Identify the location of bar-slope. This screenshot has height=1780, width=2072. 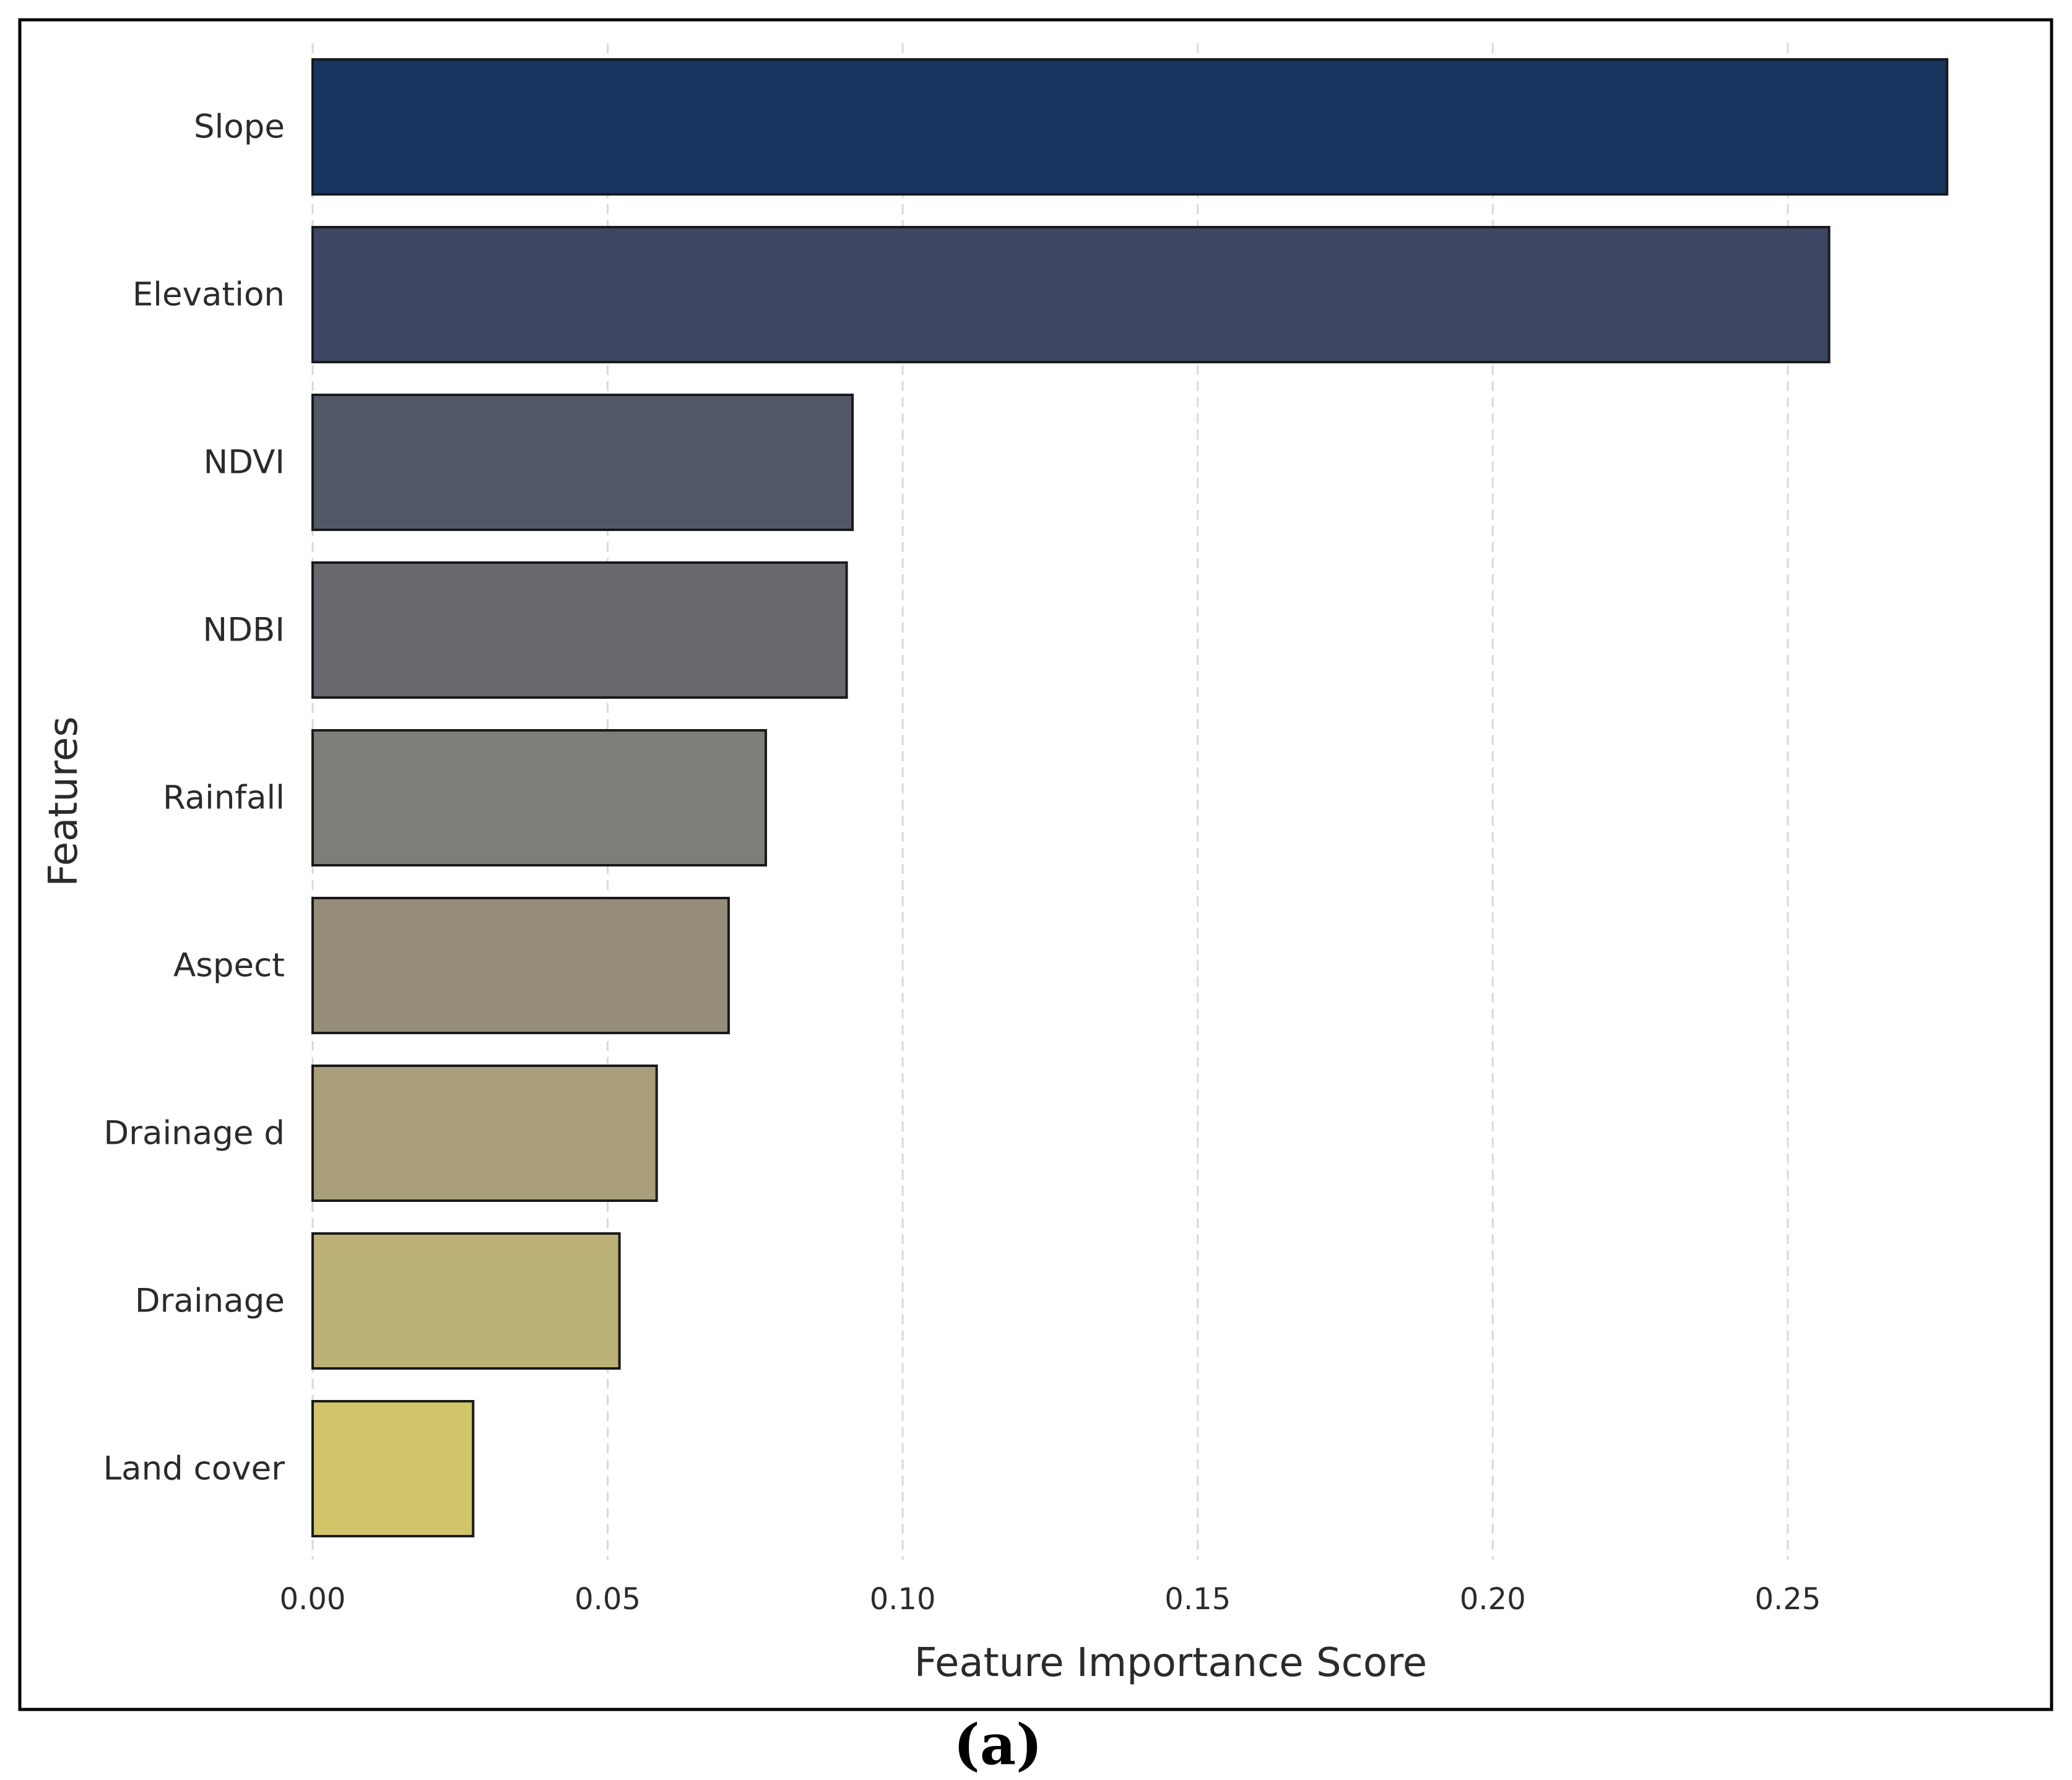
(1130, 127).